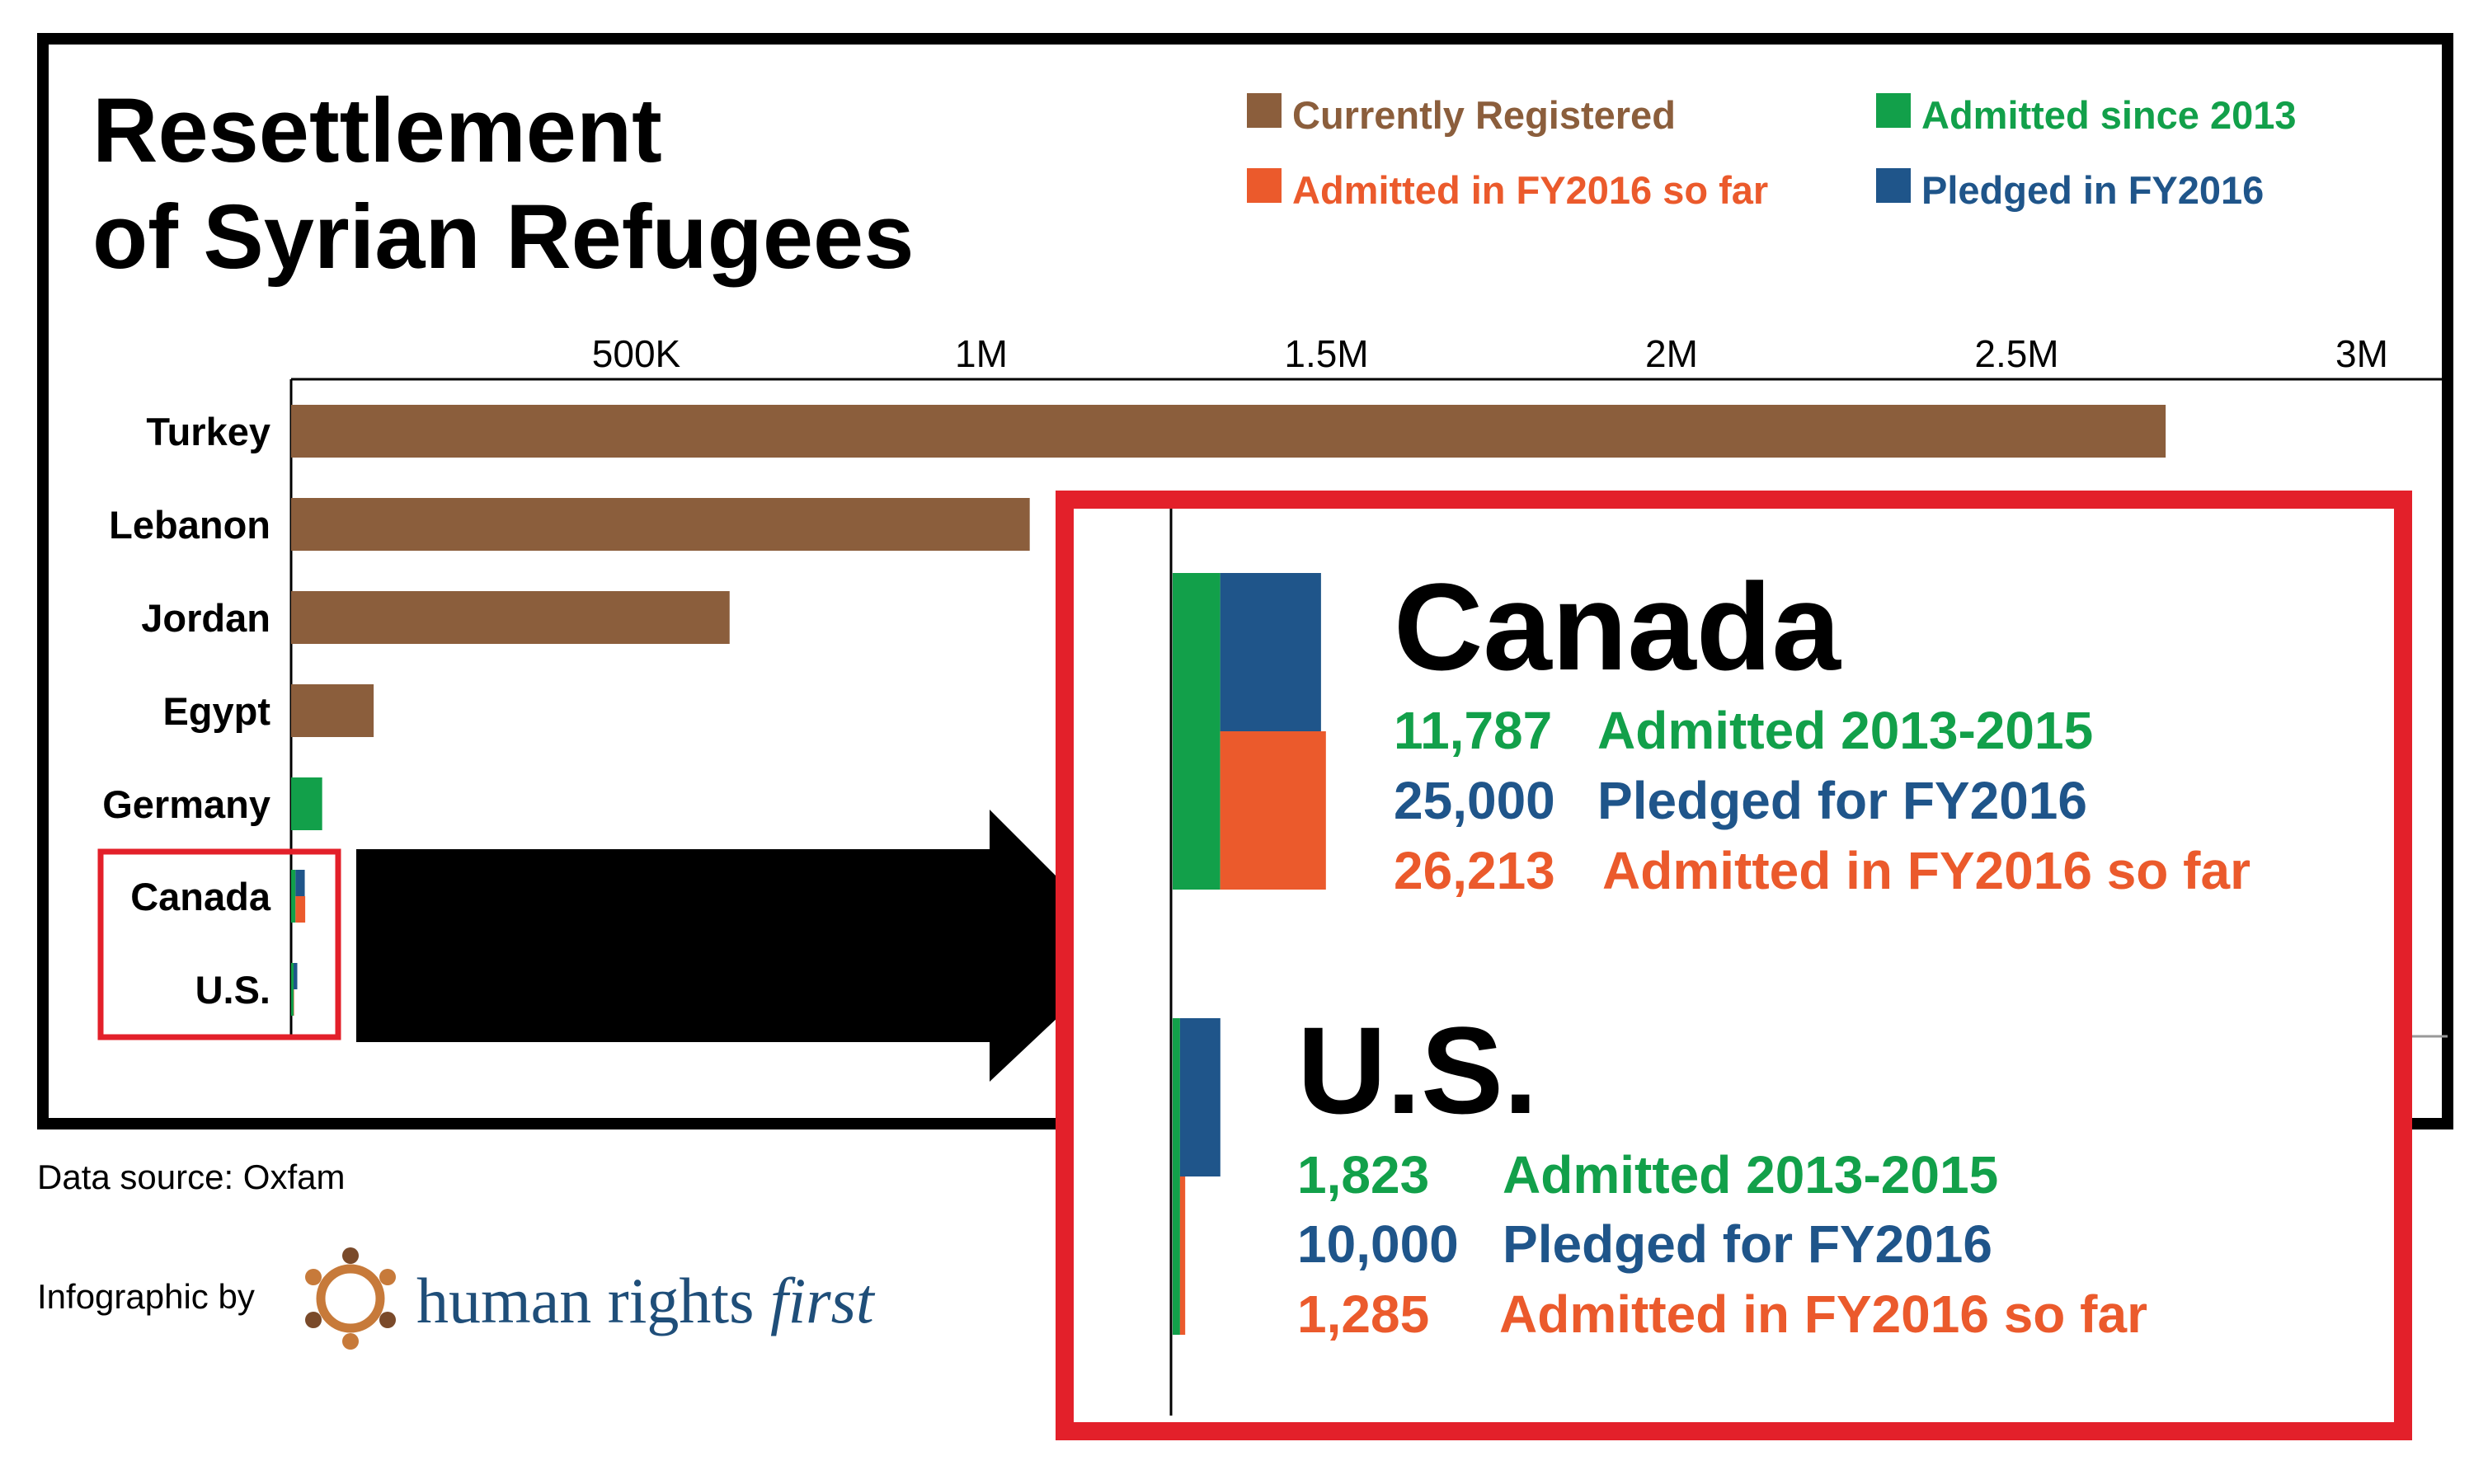 The height and width of the screenshot is (1484, 2488). Describe the element at coordinates (1750, 1175) in the screenshot. I see `callout-us-admitted-label: Admitted 2013-2015` at that location.